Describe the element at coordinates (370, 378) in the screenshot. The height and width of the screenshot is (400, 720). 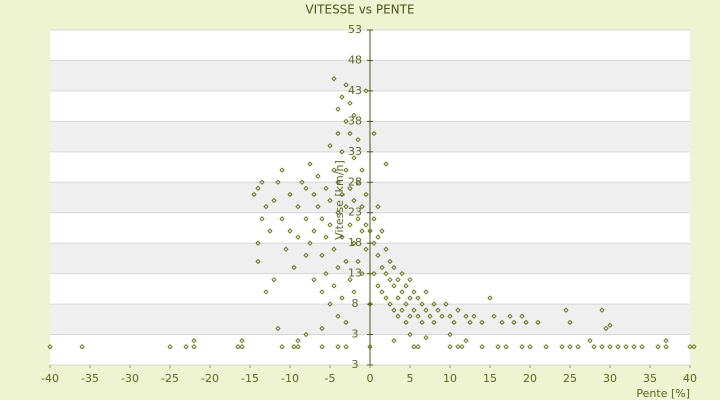
I see `x-tick-label: 0` at that location.